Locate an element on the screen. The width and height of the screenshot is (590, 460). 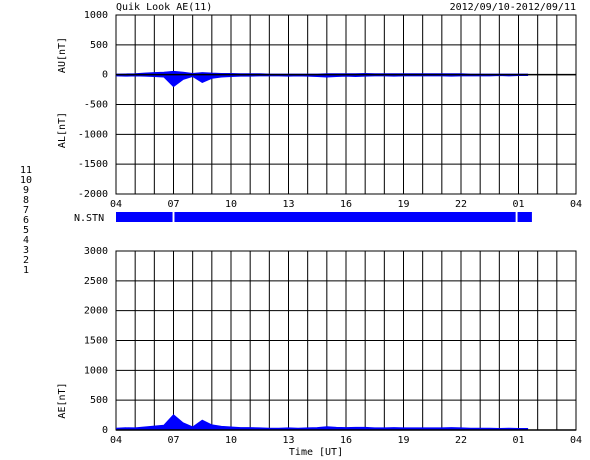
y-axis-label: AU[nT] is located at coordinates (62, 55).